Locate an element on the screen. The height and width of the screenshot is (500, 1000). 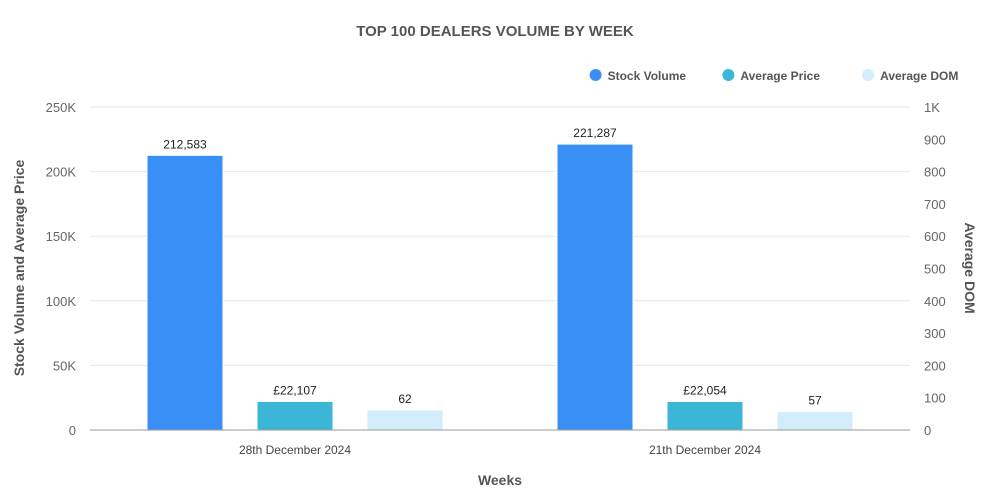
category-label: 28th December 2024 is located at coordinates (295, 450).